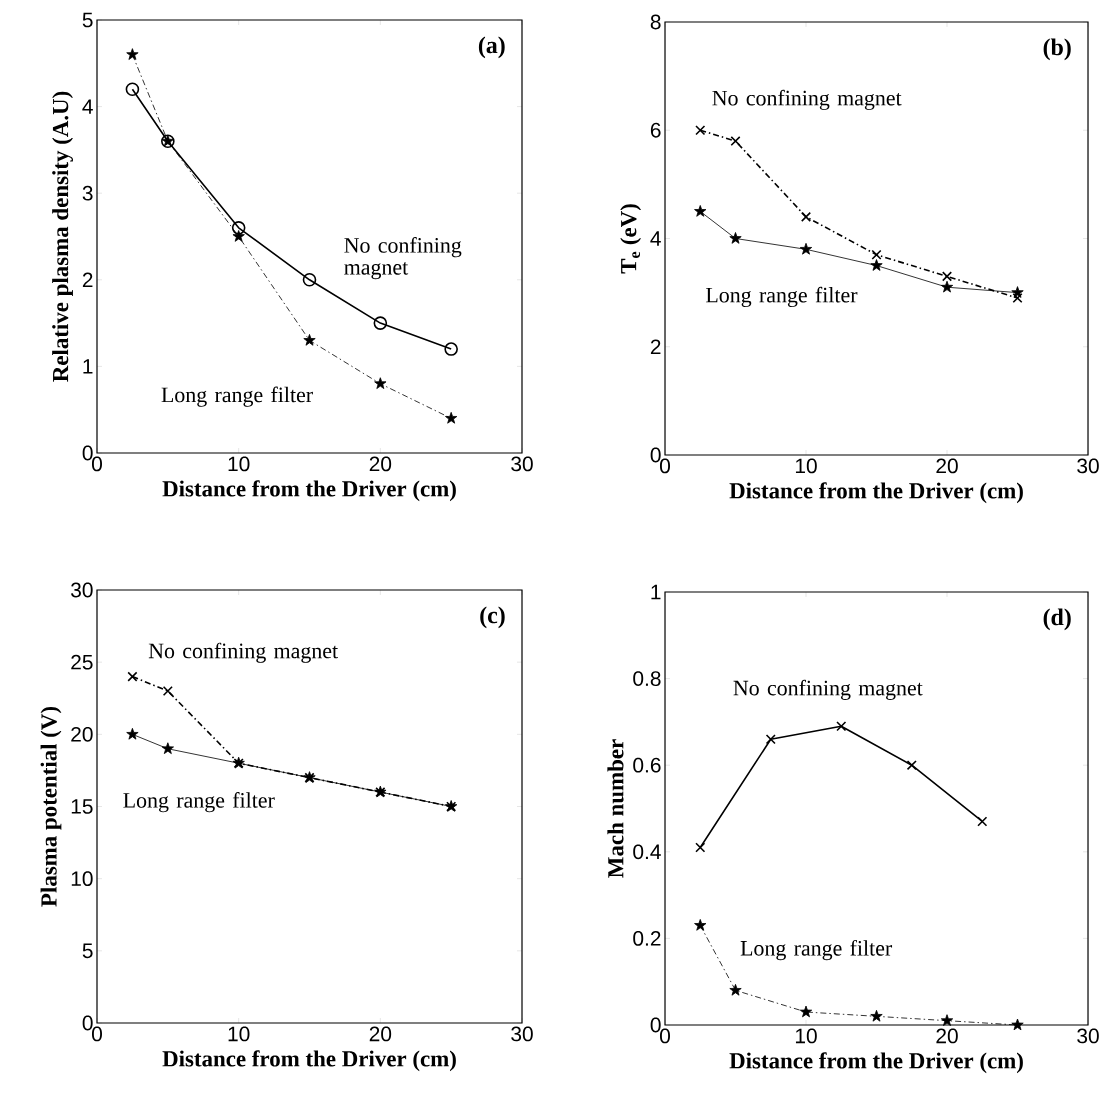 The width and height of the screenshot is (1110, 1120). I want to click on text: (d), so click(1057, 619).